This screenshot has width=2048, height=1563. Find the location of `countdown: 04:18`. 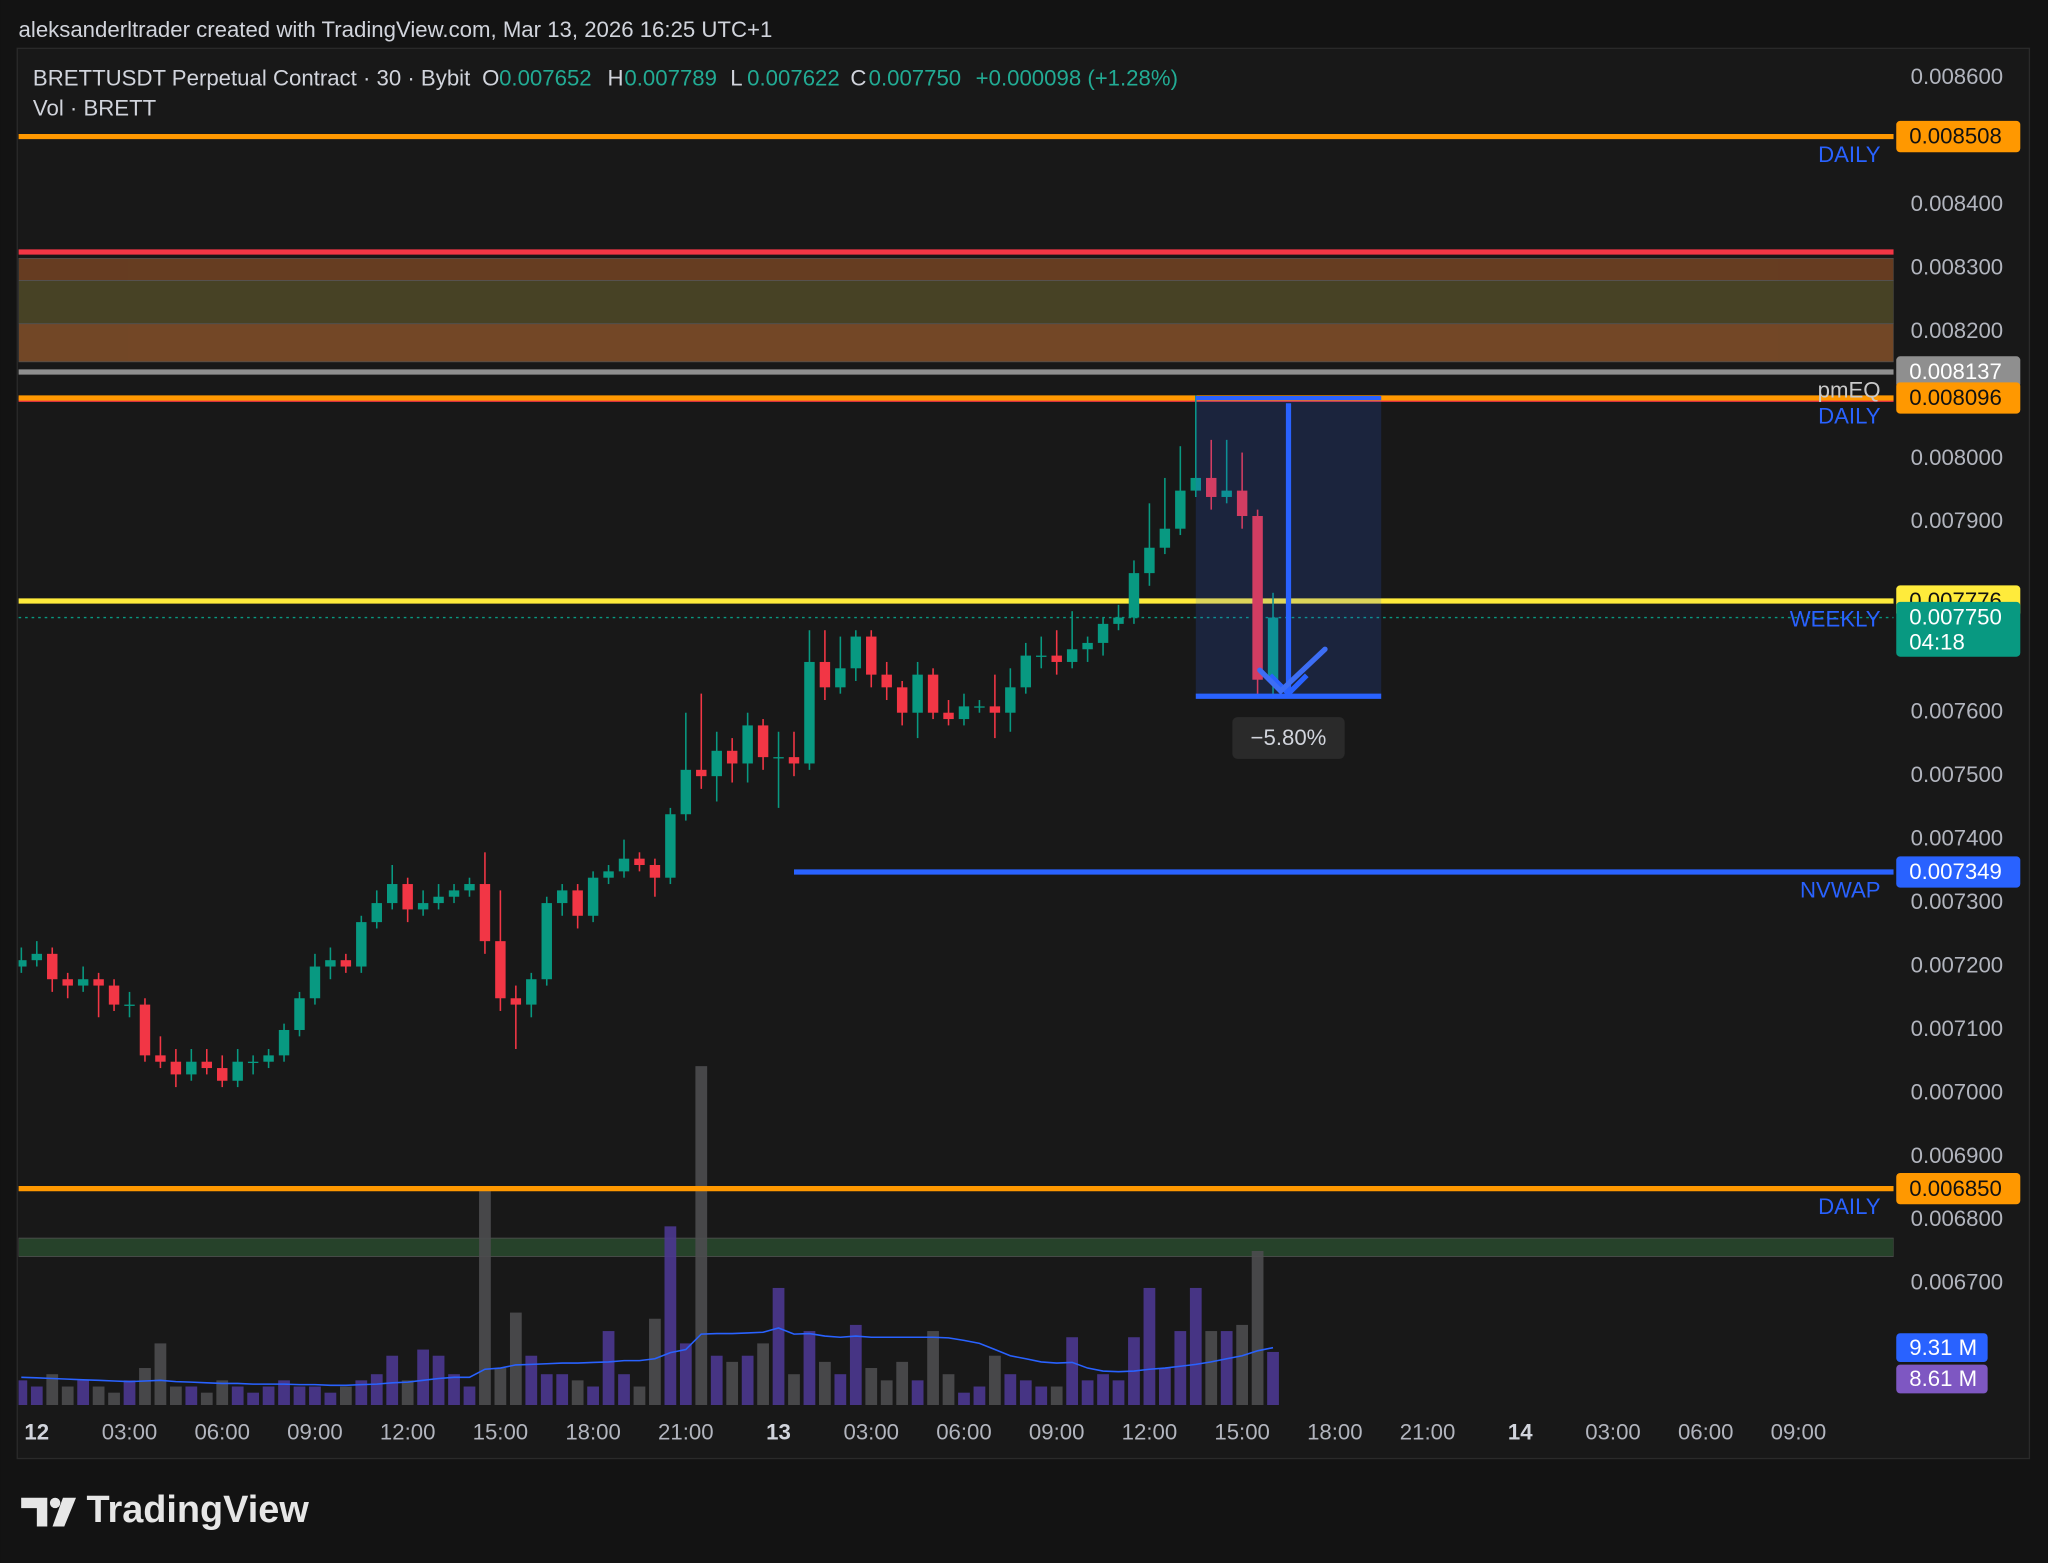

countdown: 04:18 is located at coordinates (1937, 642).